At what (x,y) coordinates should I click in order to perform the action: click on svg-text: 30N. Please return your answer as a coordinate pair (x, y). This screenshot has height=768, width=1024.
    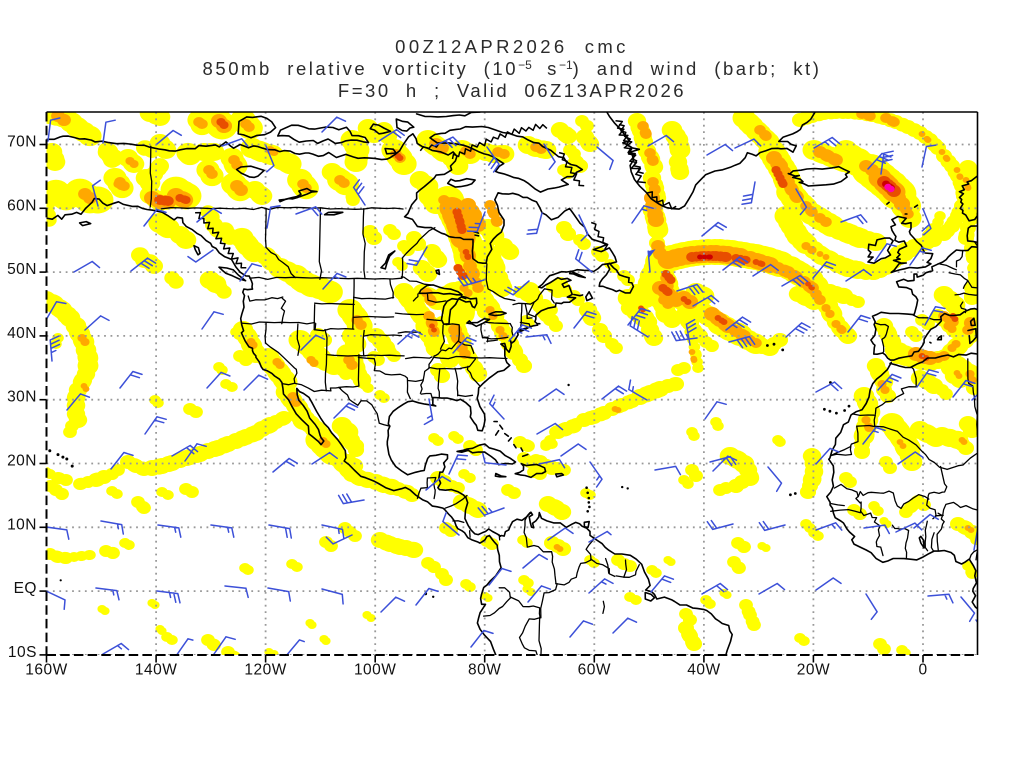
    Looking at the image, I should click on (22, 397).